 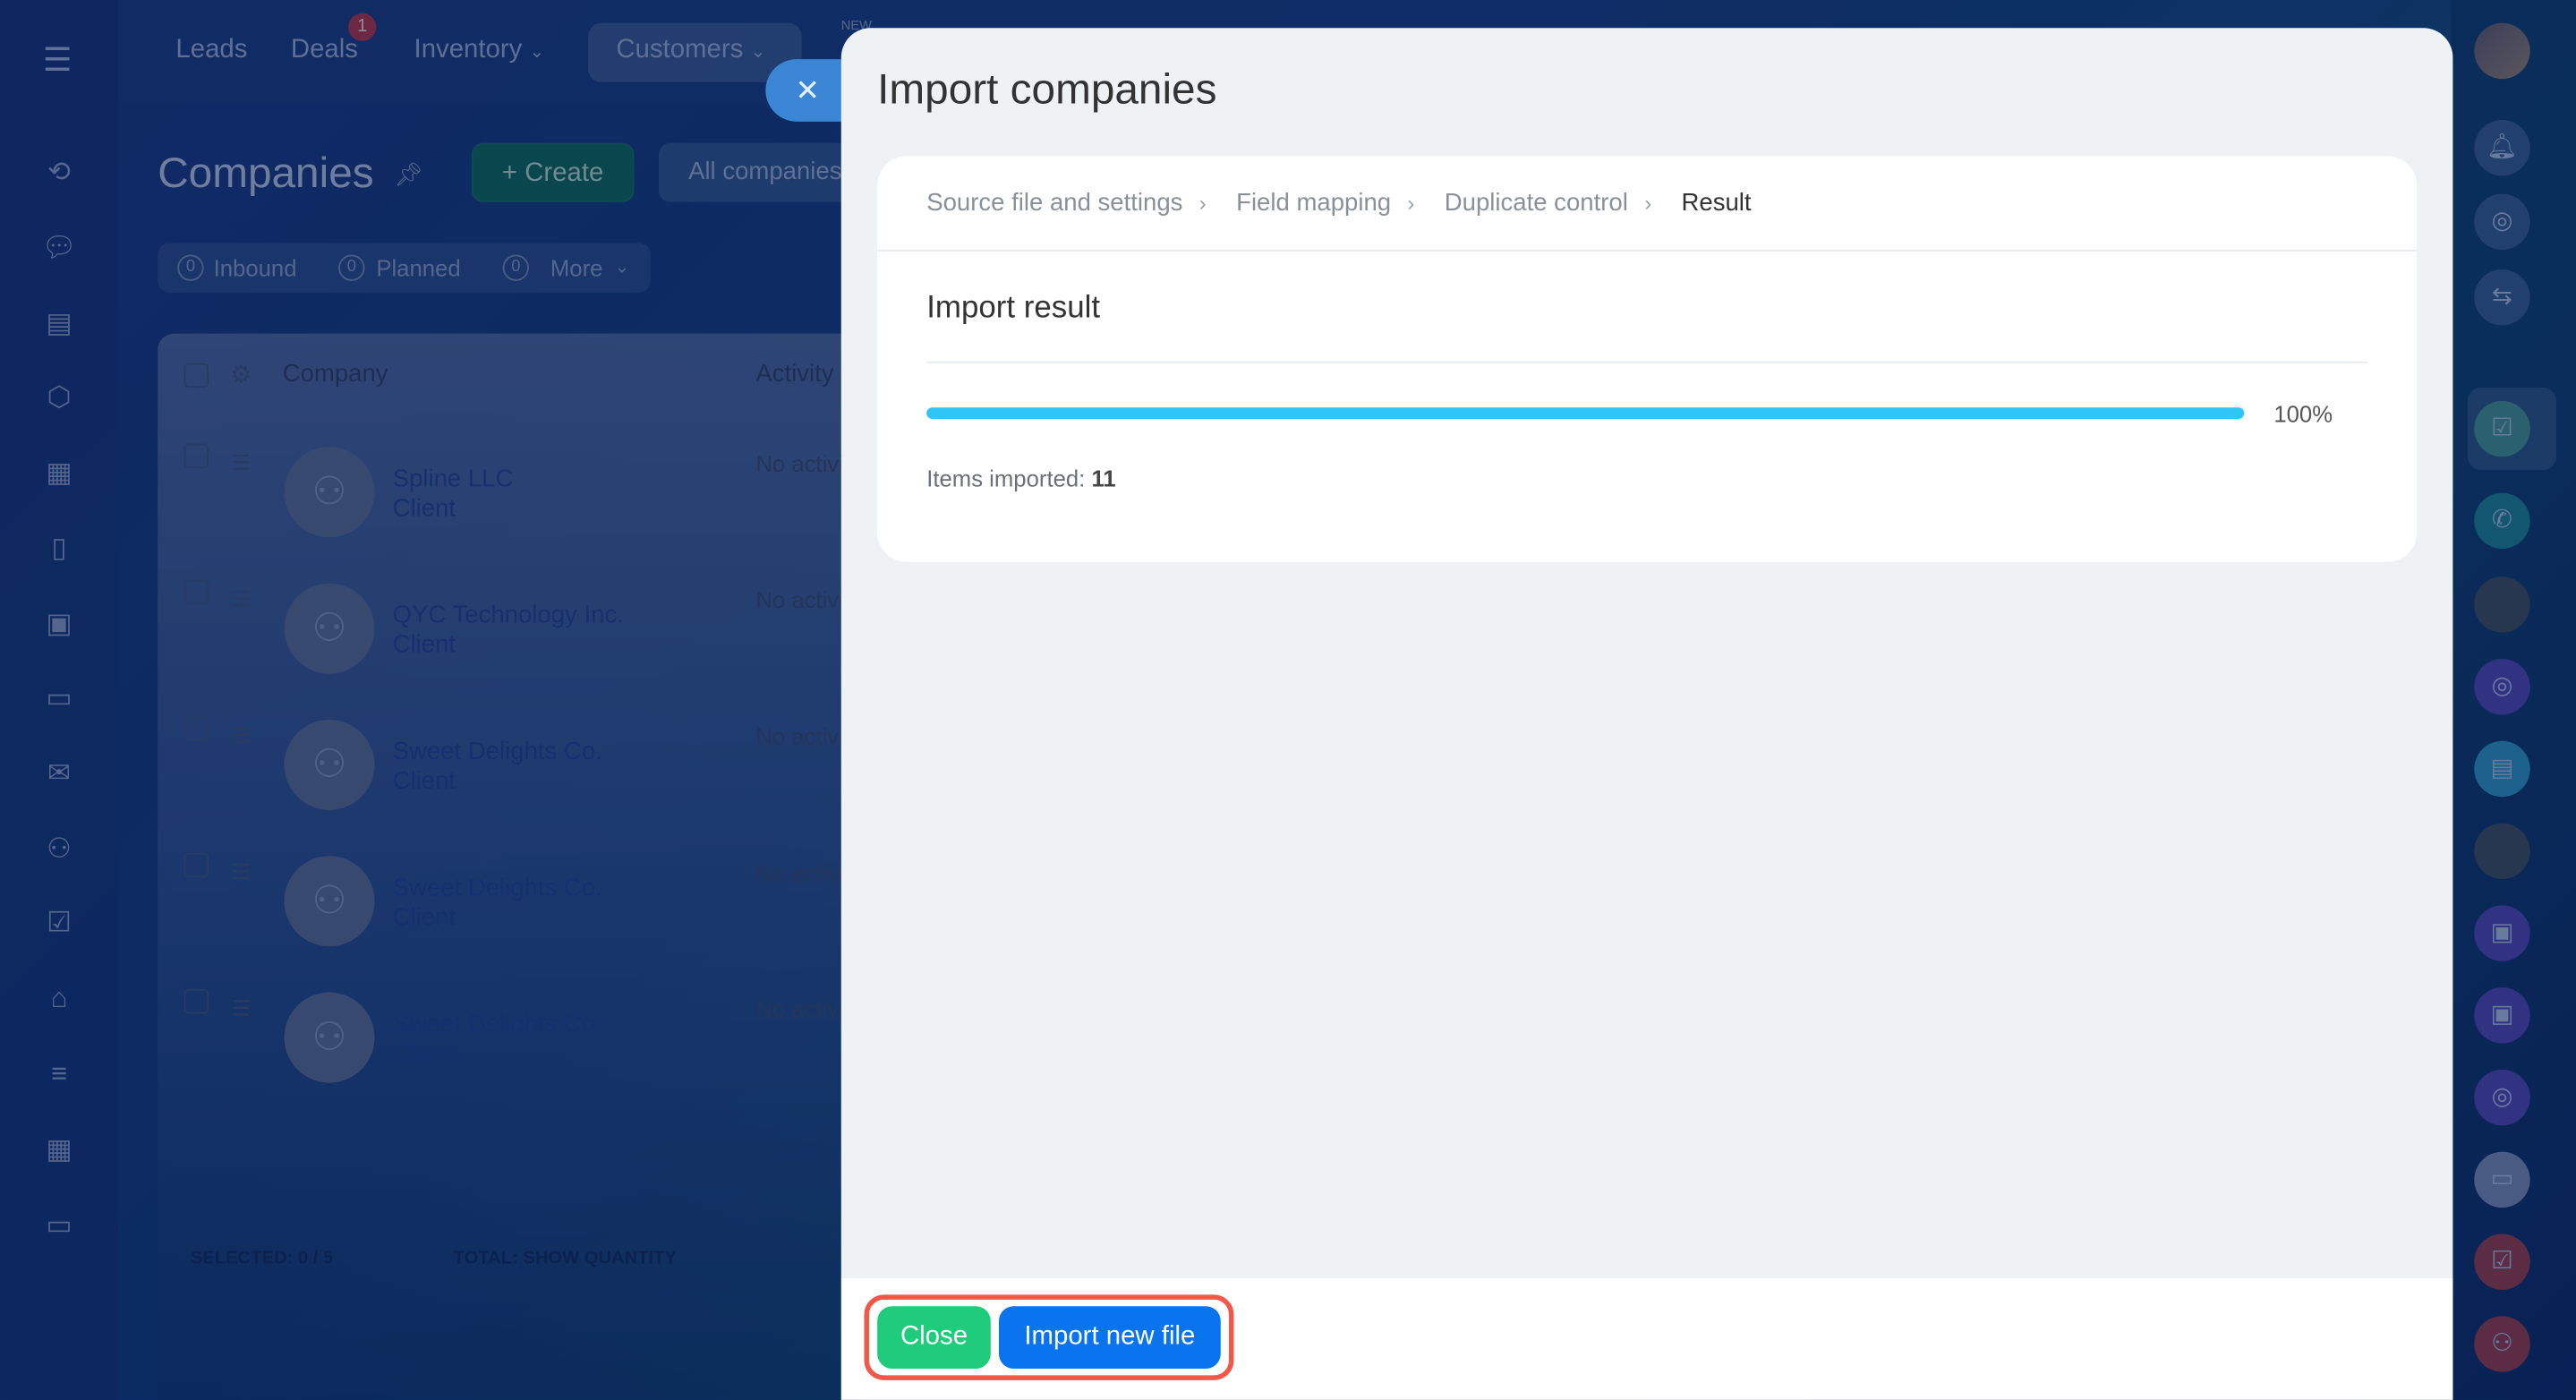 What do you see at coordinates (59, 323) in the screenshot?
I see `feed-icon: ▤` at bounding box center [59, 323].